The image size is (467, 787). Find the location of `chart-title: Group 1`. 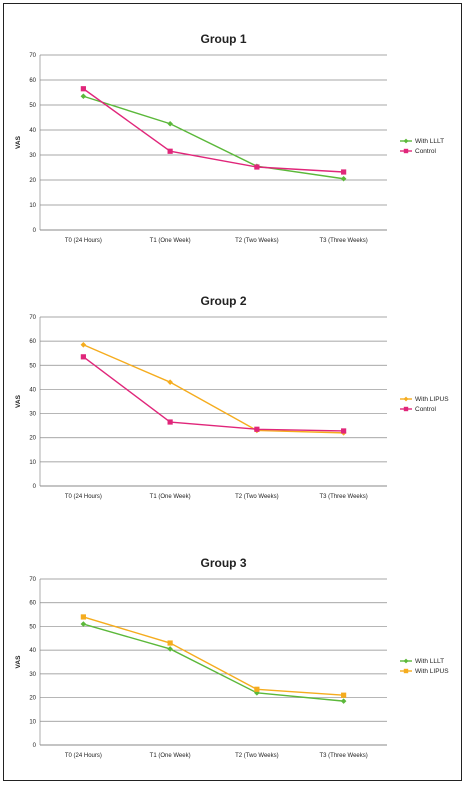

chart-title: Group 1 is located at coordinates (223, 39).